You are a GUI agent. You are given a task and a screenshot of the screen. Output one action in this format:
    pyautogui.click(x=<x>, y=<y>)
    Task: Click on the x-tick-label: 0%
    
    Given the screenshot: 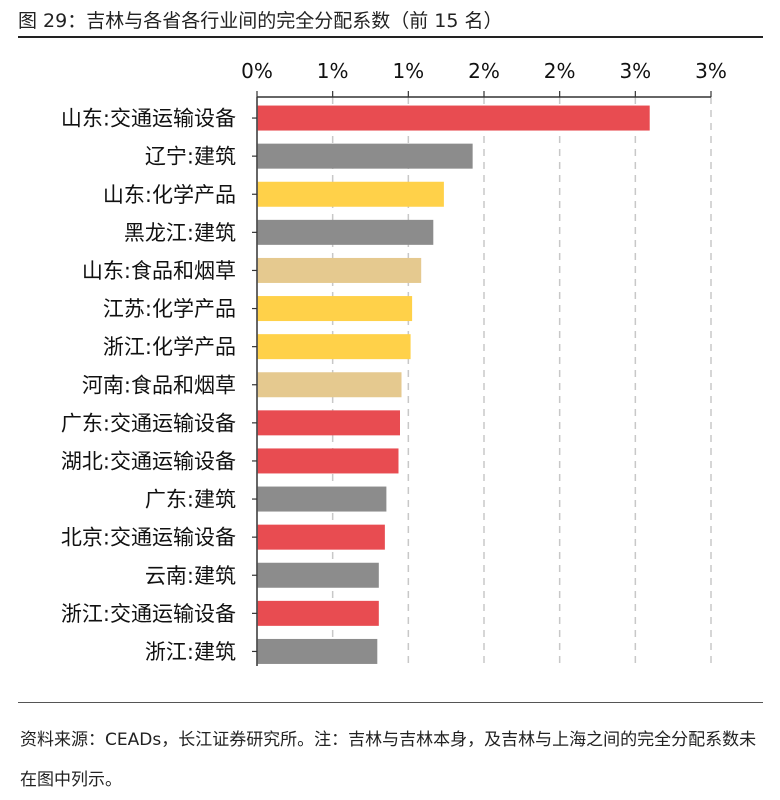 What is the action you would take?
    pyautogui.click(x=257, y=71)
    